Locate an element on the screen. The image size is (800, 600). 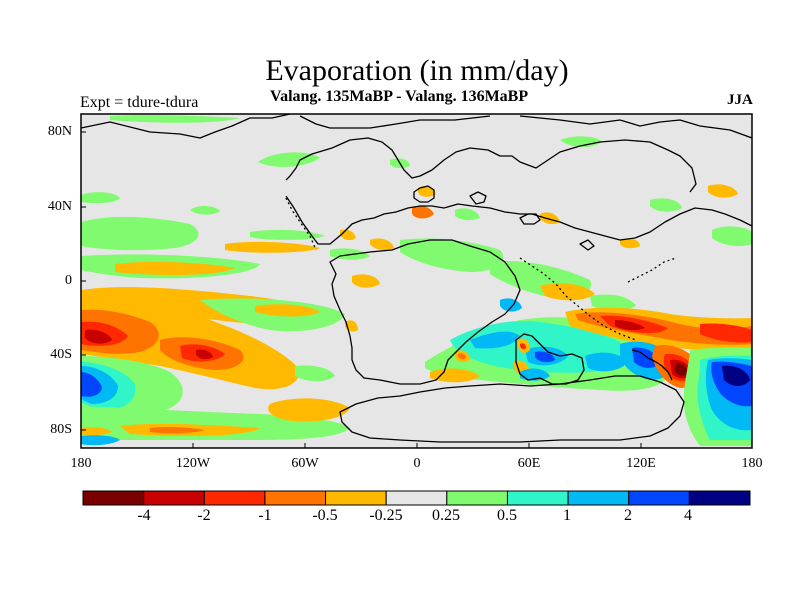
colorbar-label: 2 is located at coordinates (628, 515).